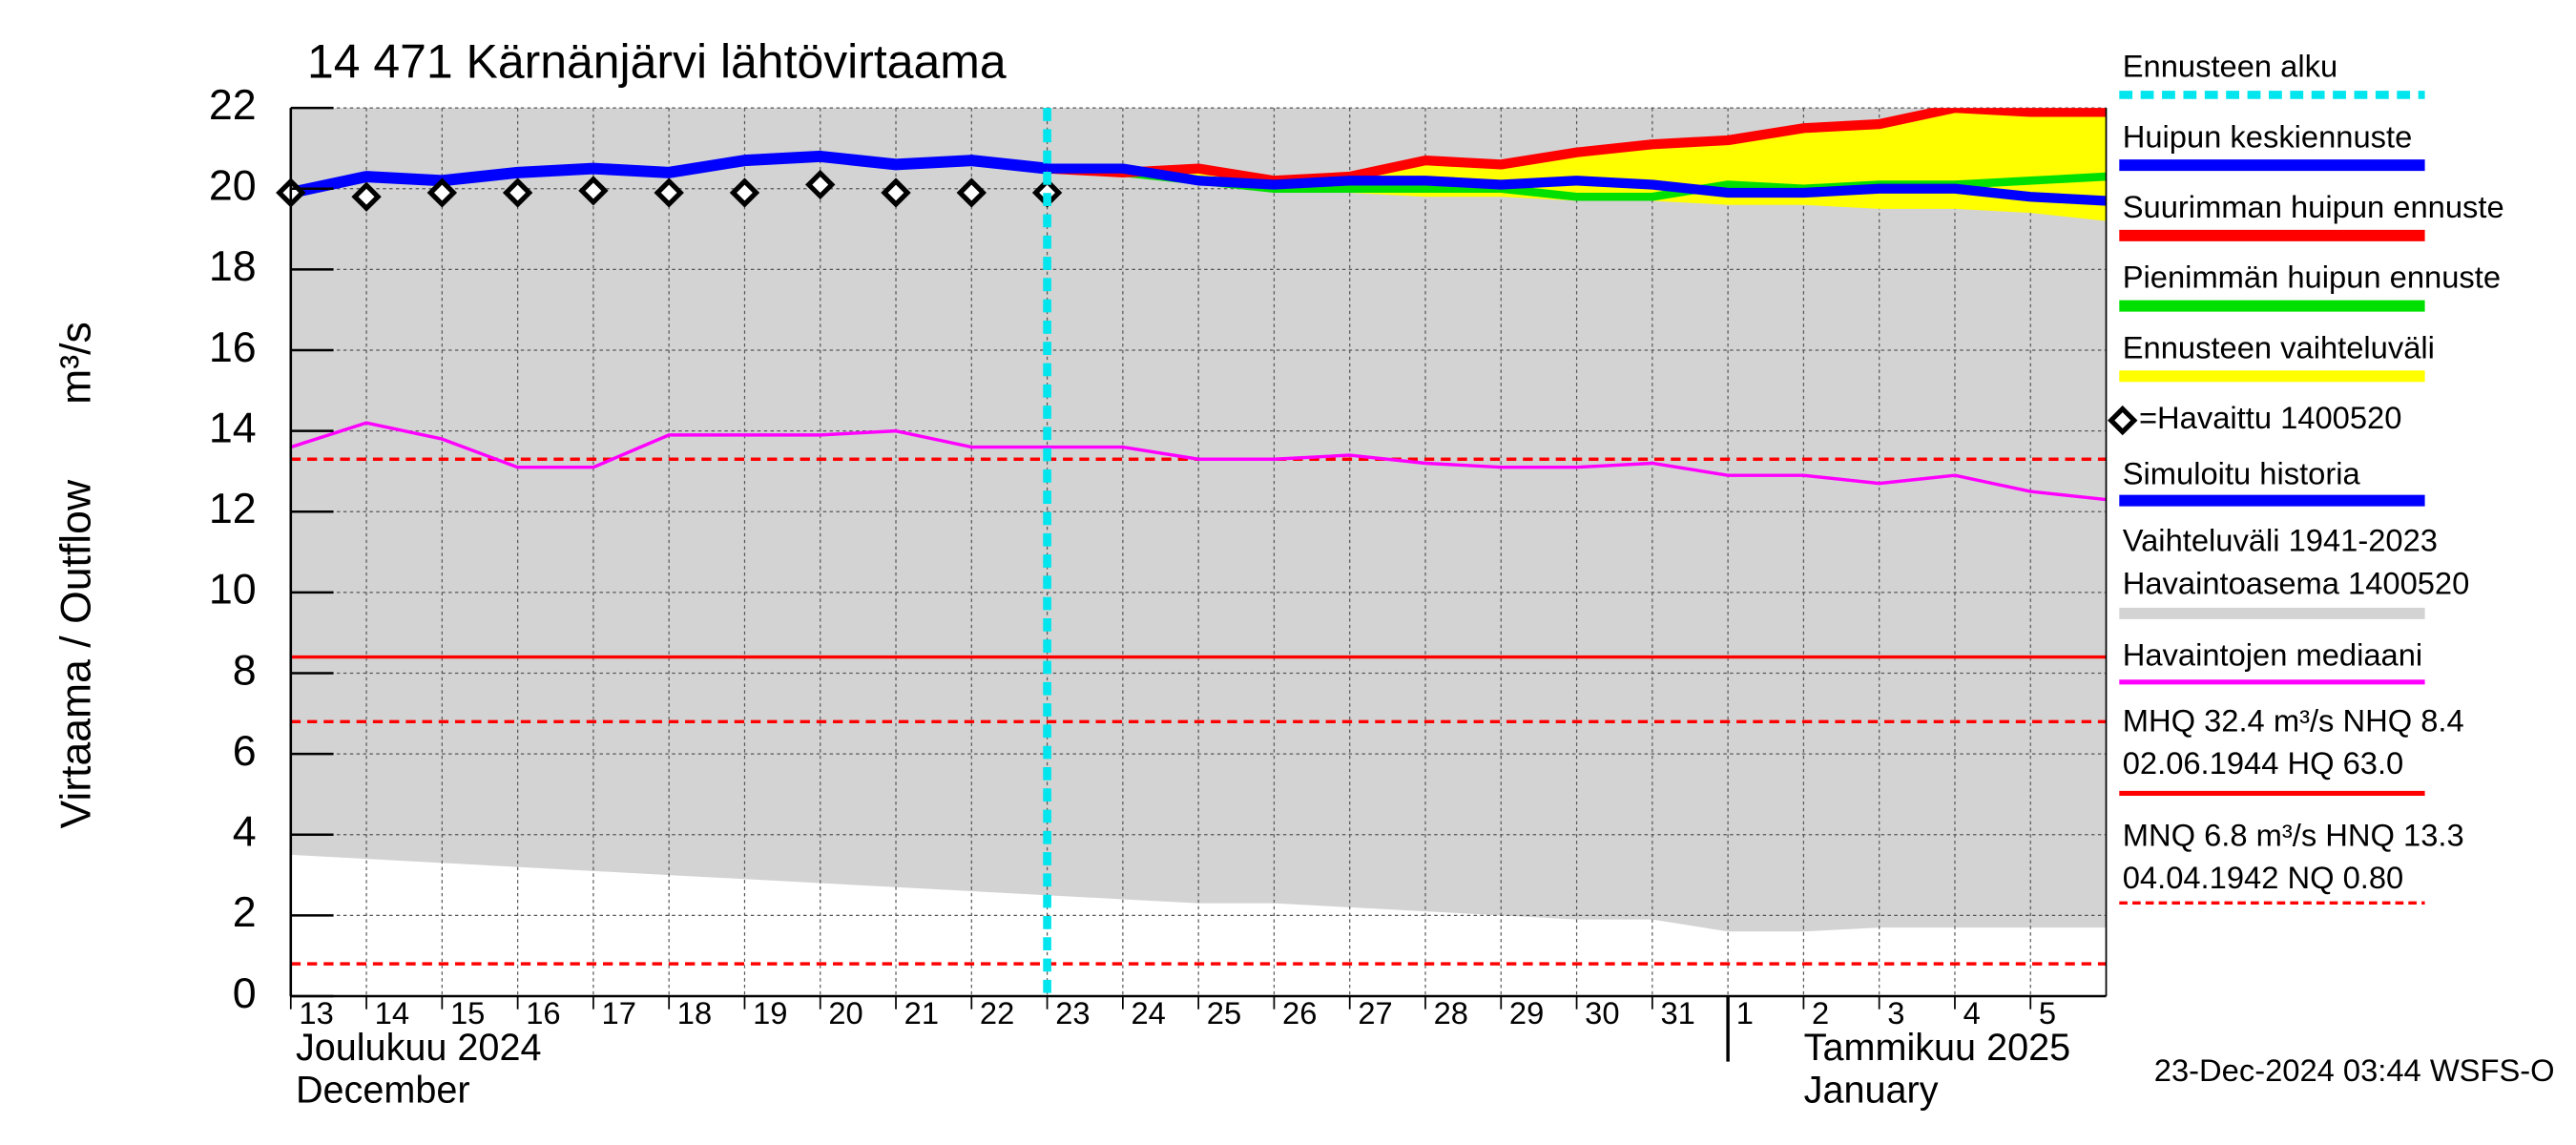 This screenshot has width=2576, height=1145. I want to click on x-tick-label: 1, so click(1745, 1013).